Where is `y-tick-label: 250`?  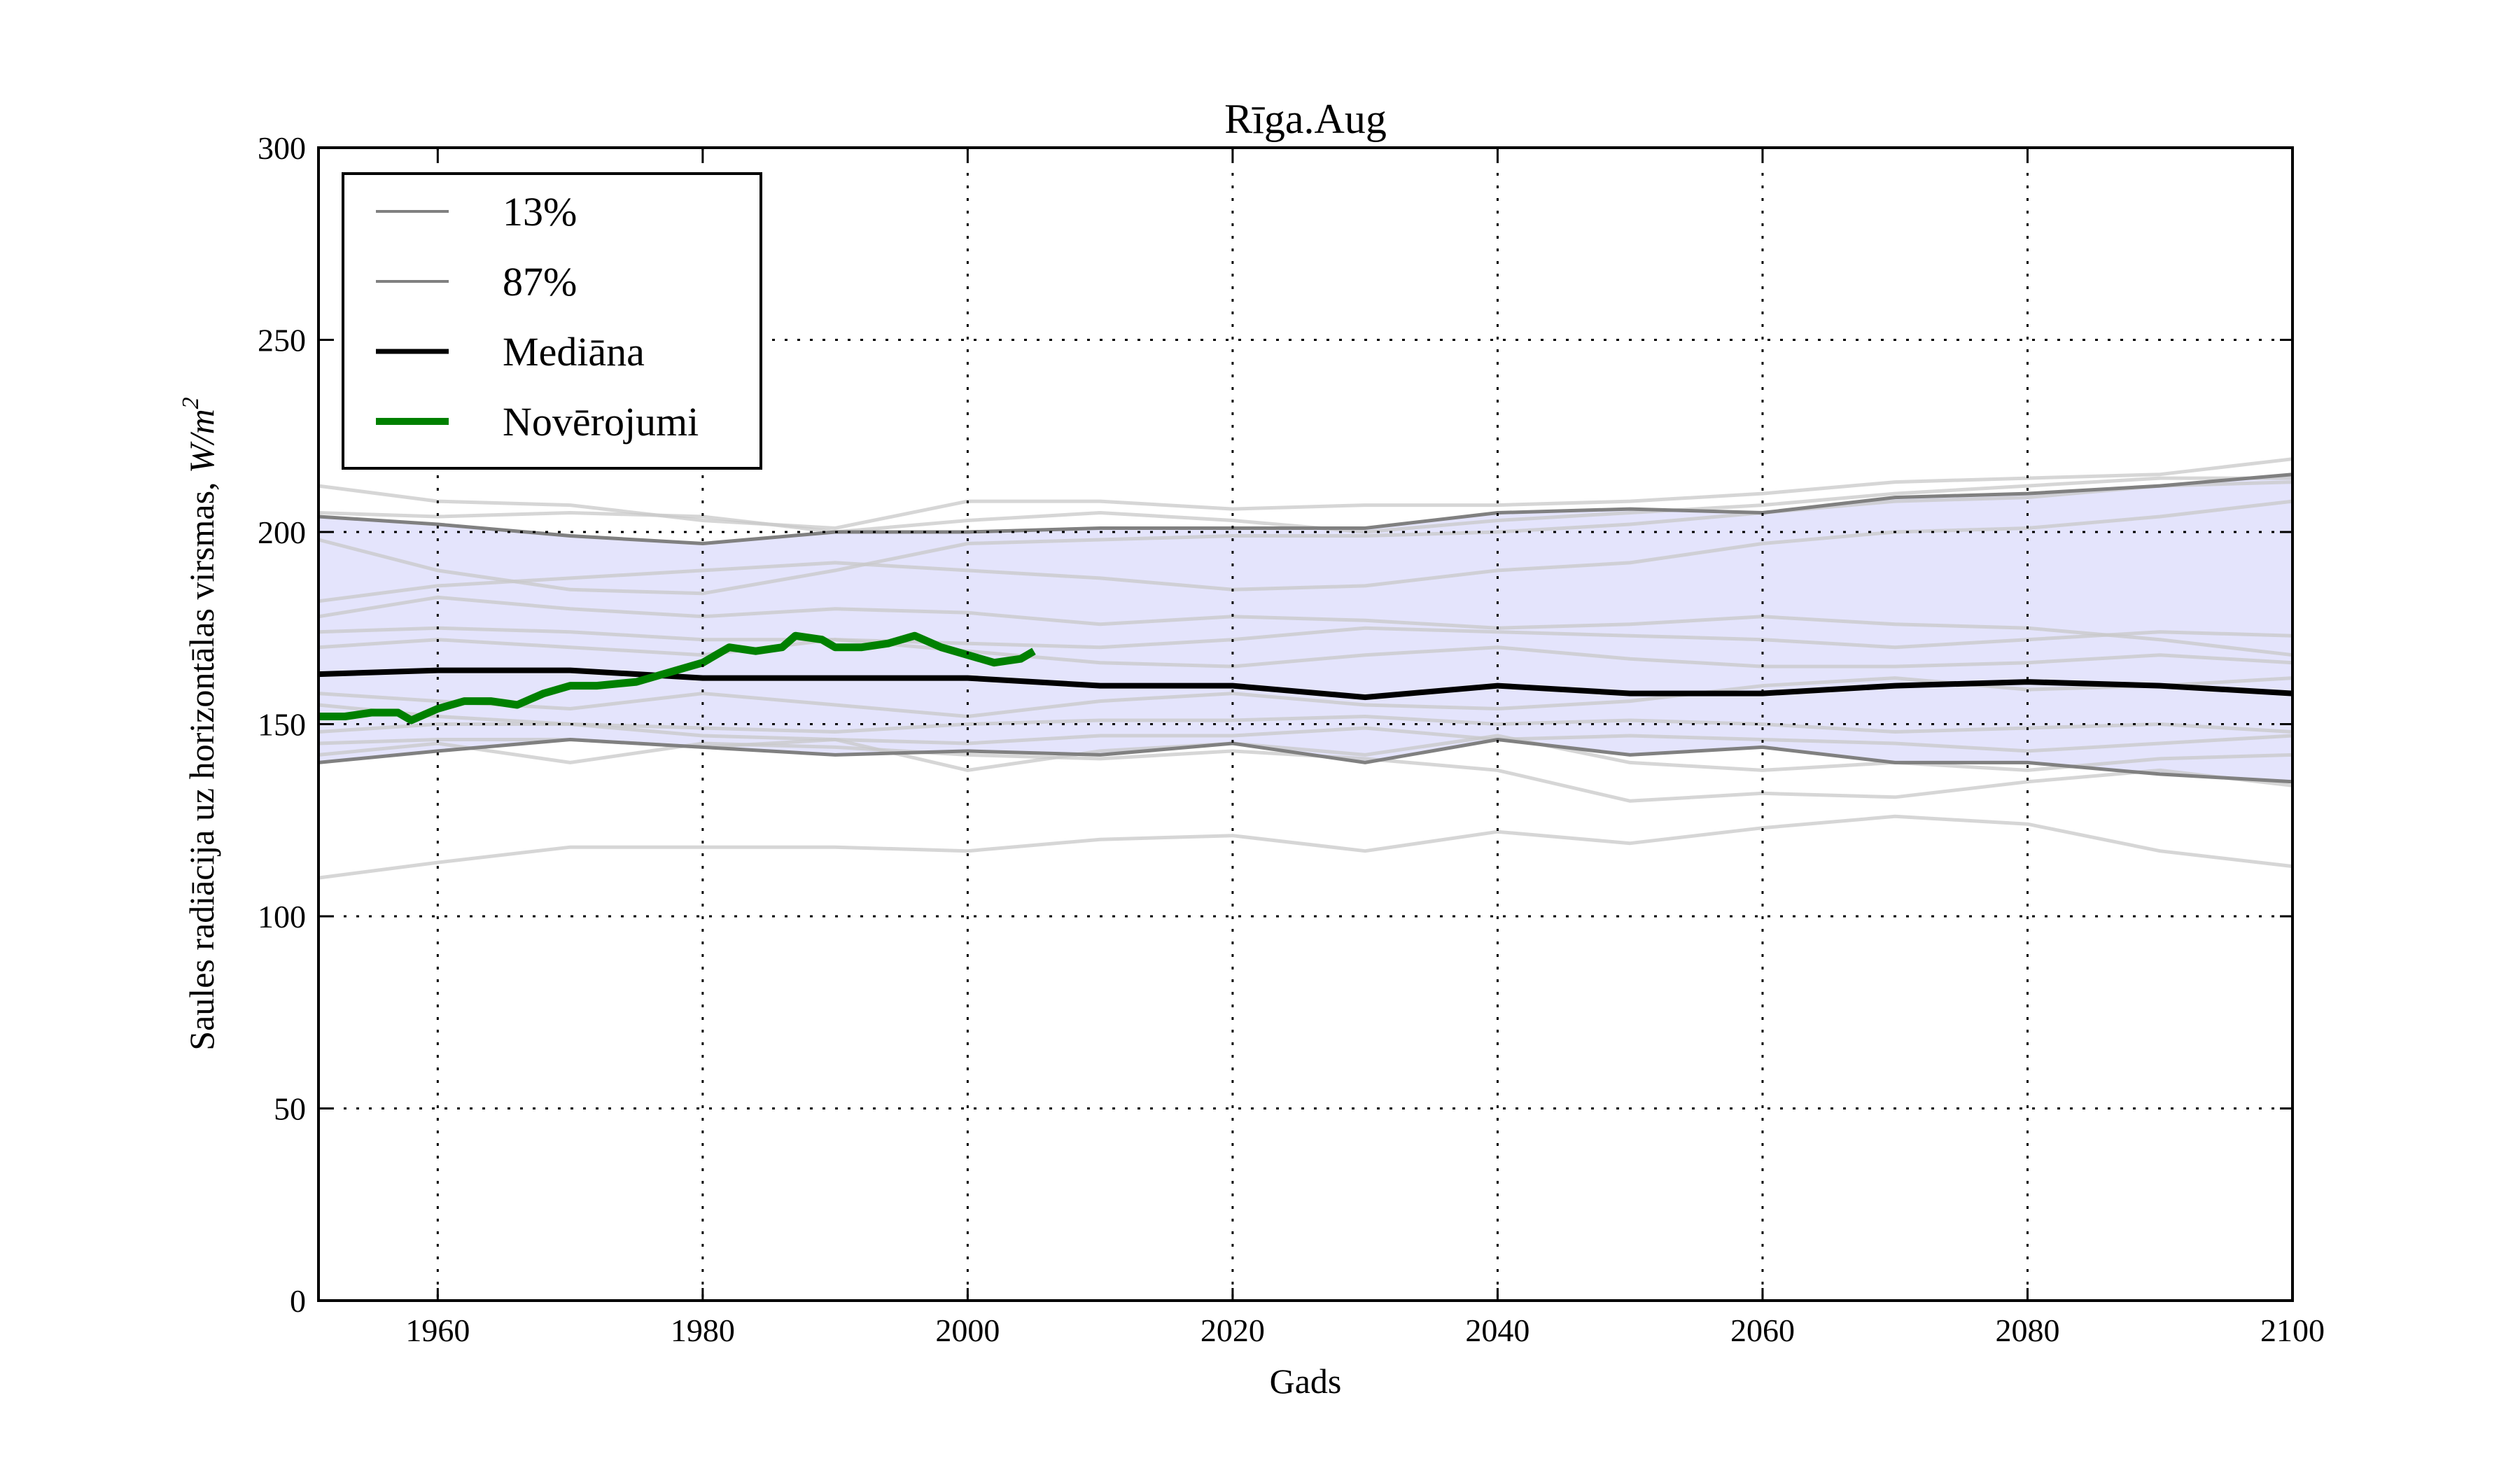 y-tick-label: 250 is located at coordinates (282, 340).